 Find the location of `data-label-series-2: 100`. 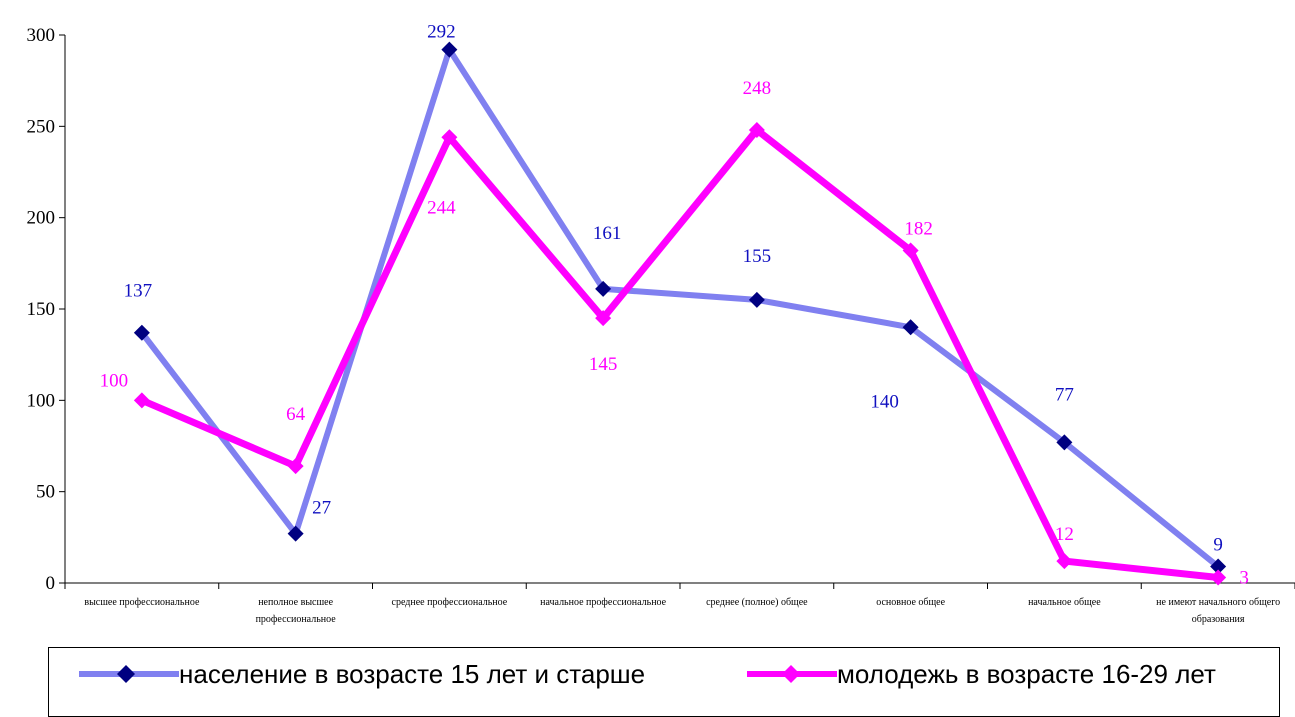

data-label-series-2: 100 is located at coordinates (114, 380).